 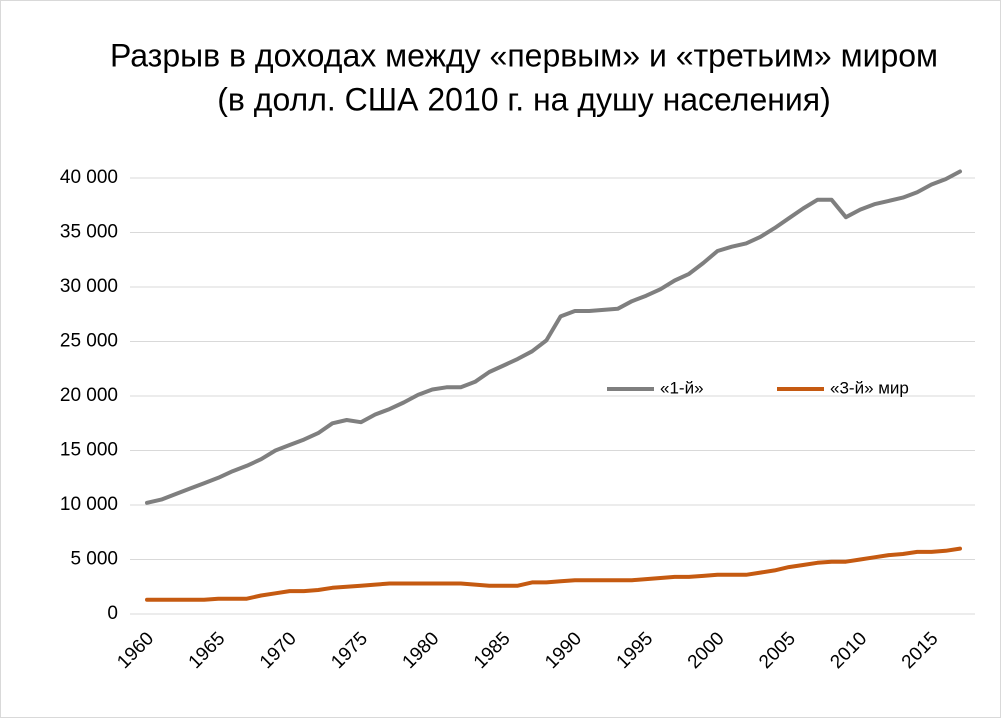 I want to click on legend-label: «3-й» мир, so click(x=869, y=387).